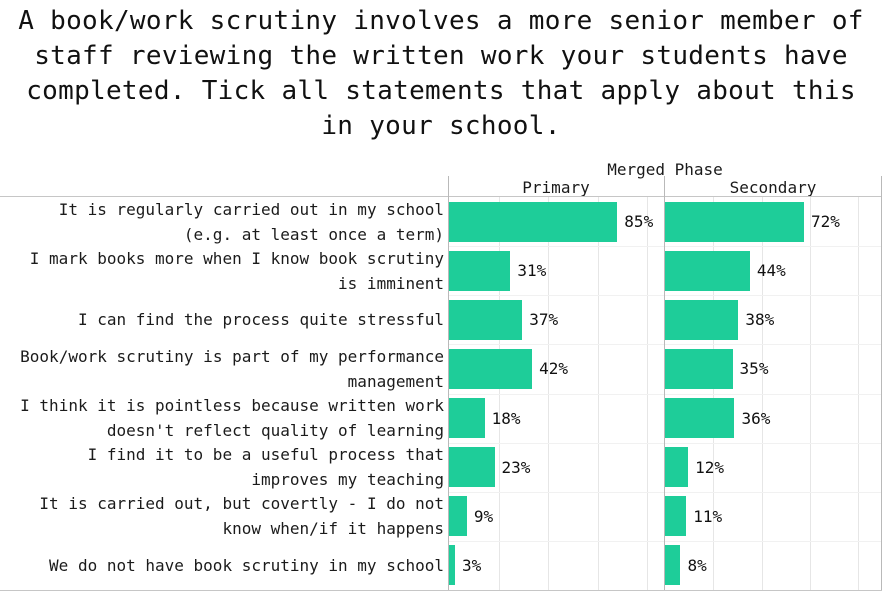  I want to click on value-label-primary: 23%, so click(516, 467).